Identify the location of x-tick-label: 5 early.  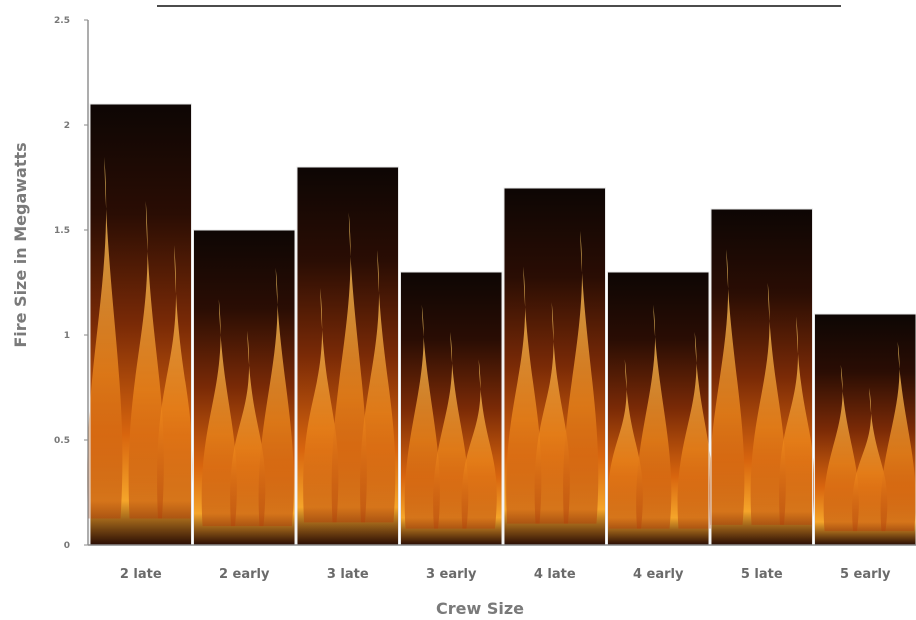
(865, 574).